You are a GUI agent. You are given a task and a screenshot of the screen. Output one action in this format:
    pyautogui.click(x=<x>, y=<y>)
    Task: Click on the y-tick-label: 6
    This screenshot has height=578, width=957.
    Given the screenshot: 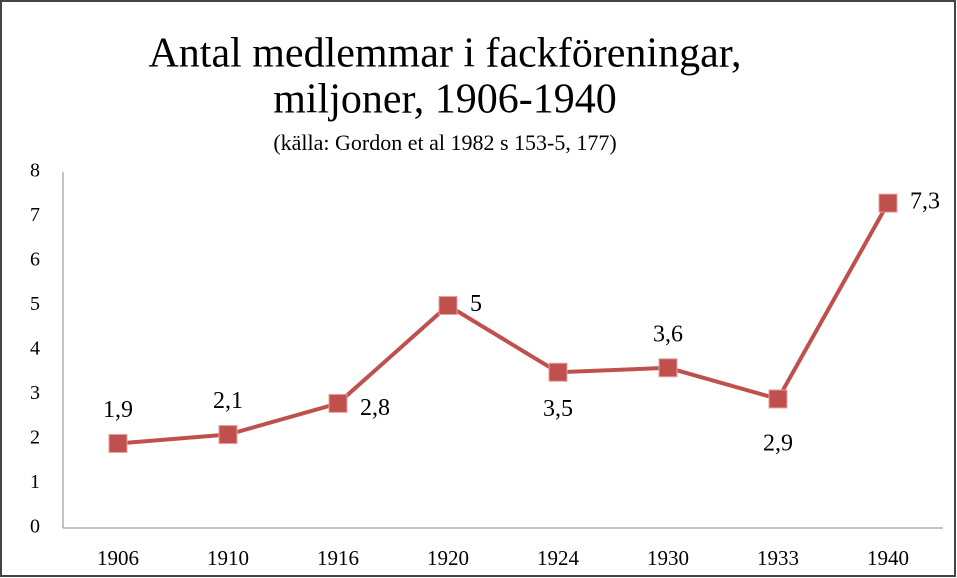 What is the action you would take?
    pyautogui.click(x=35, y=260)
    